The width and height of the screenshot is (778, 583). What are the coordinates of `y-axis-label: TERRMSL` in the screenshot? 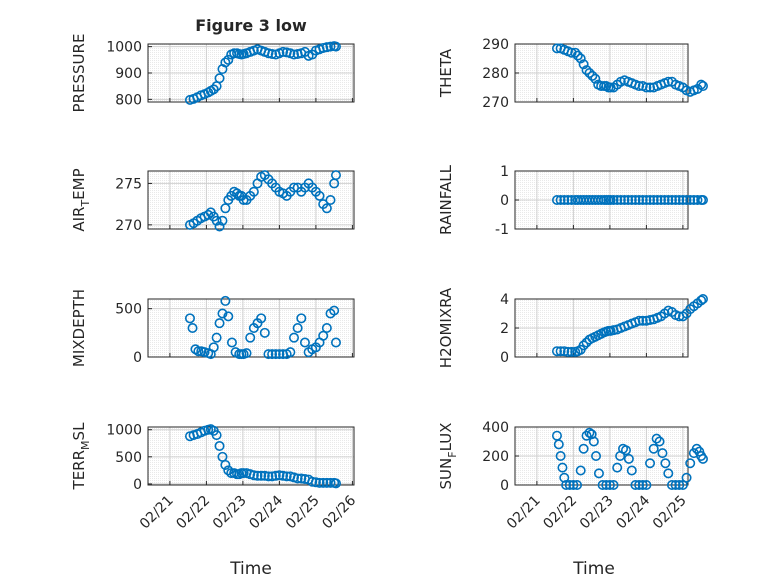 It's located at (81, 456).